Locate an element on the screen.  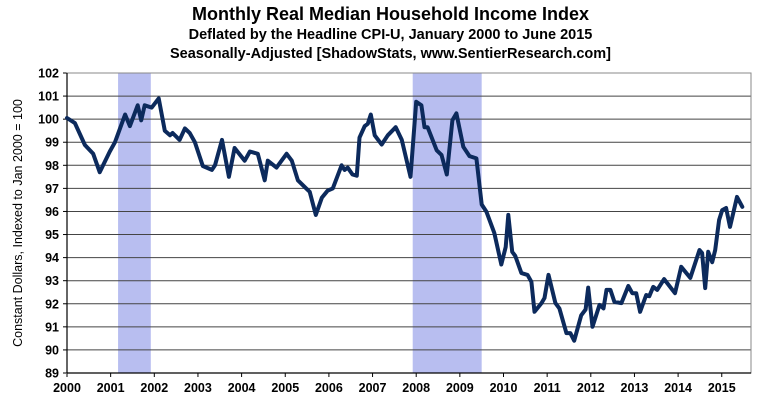
y-tick-label: 94 is located at coordinates (52, 258).